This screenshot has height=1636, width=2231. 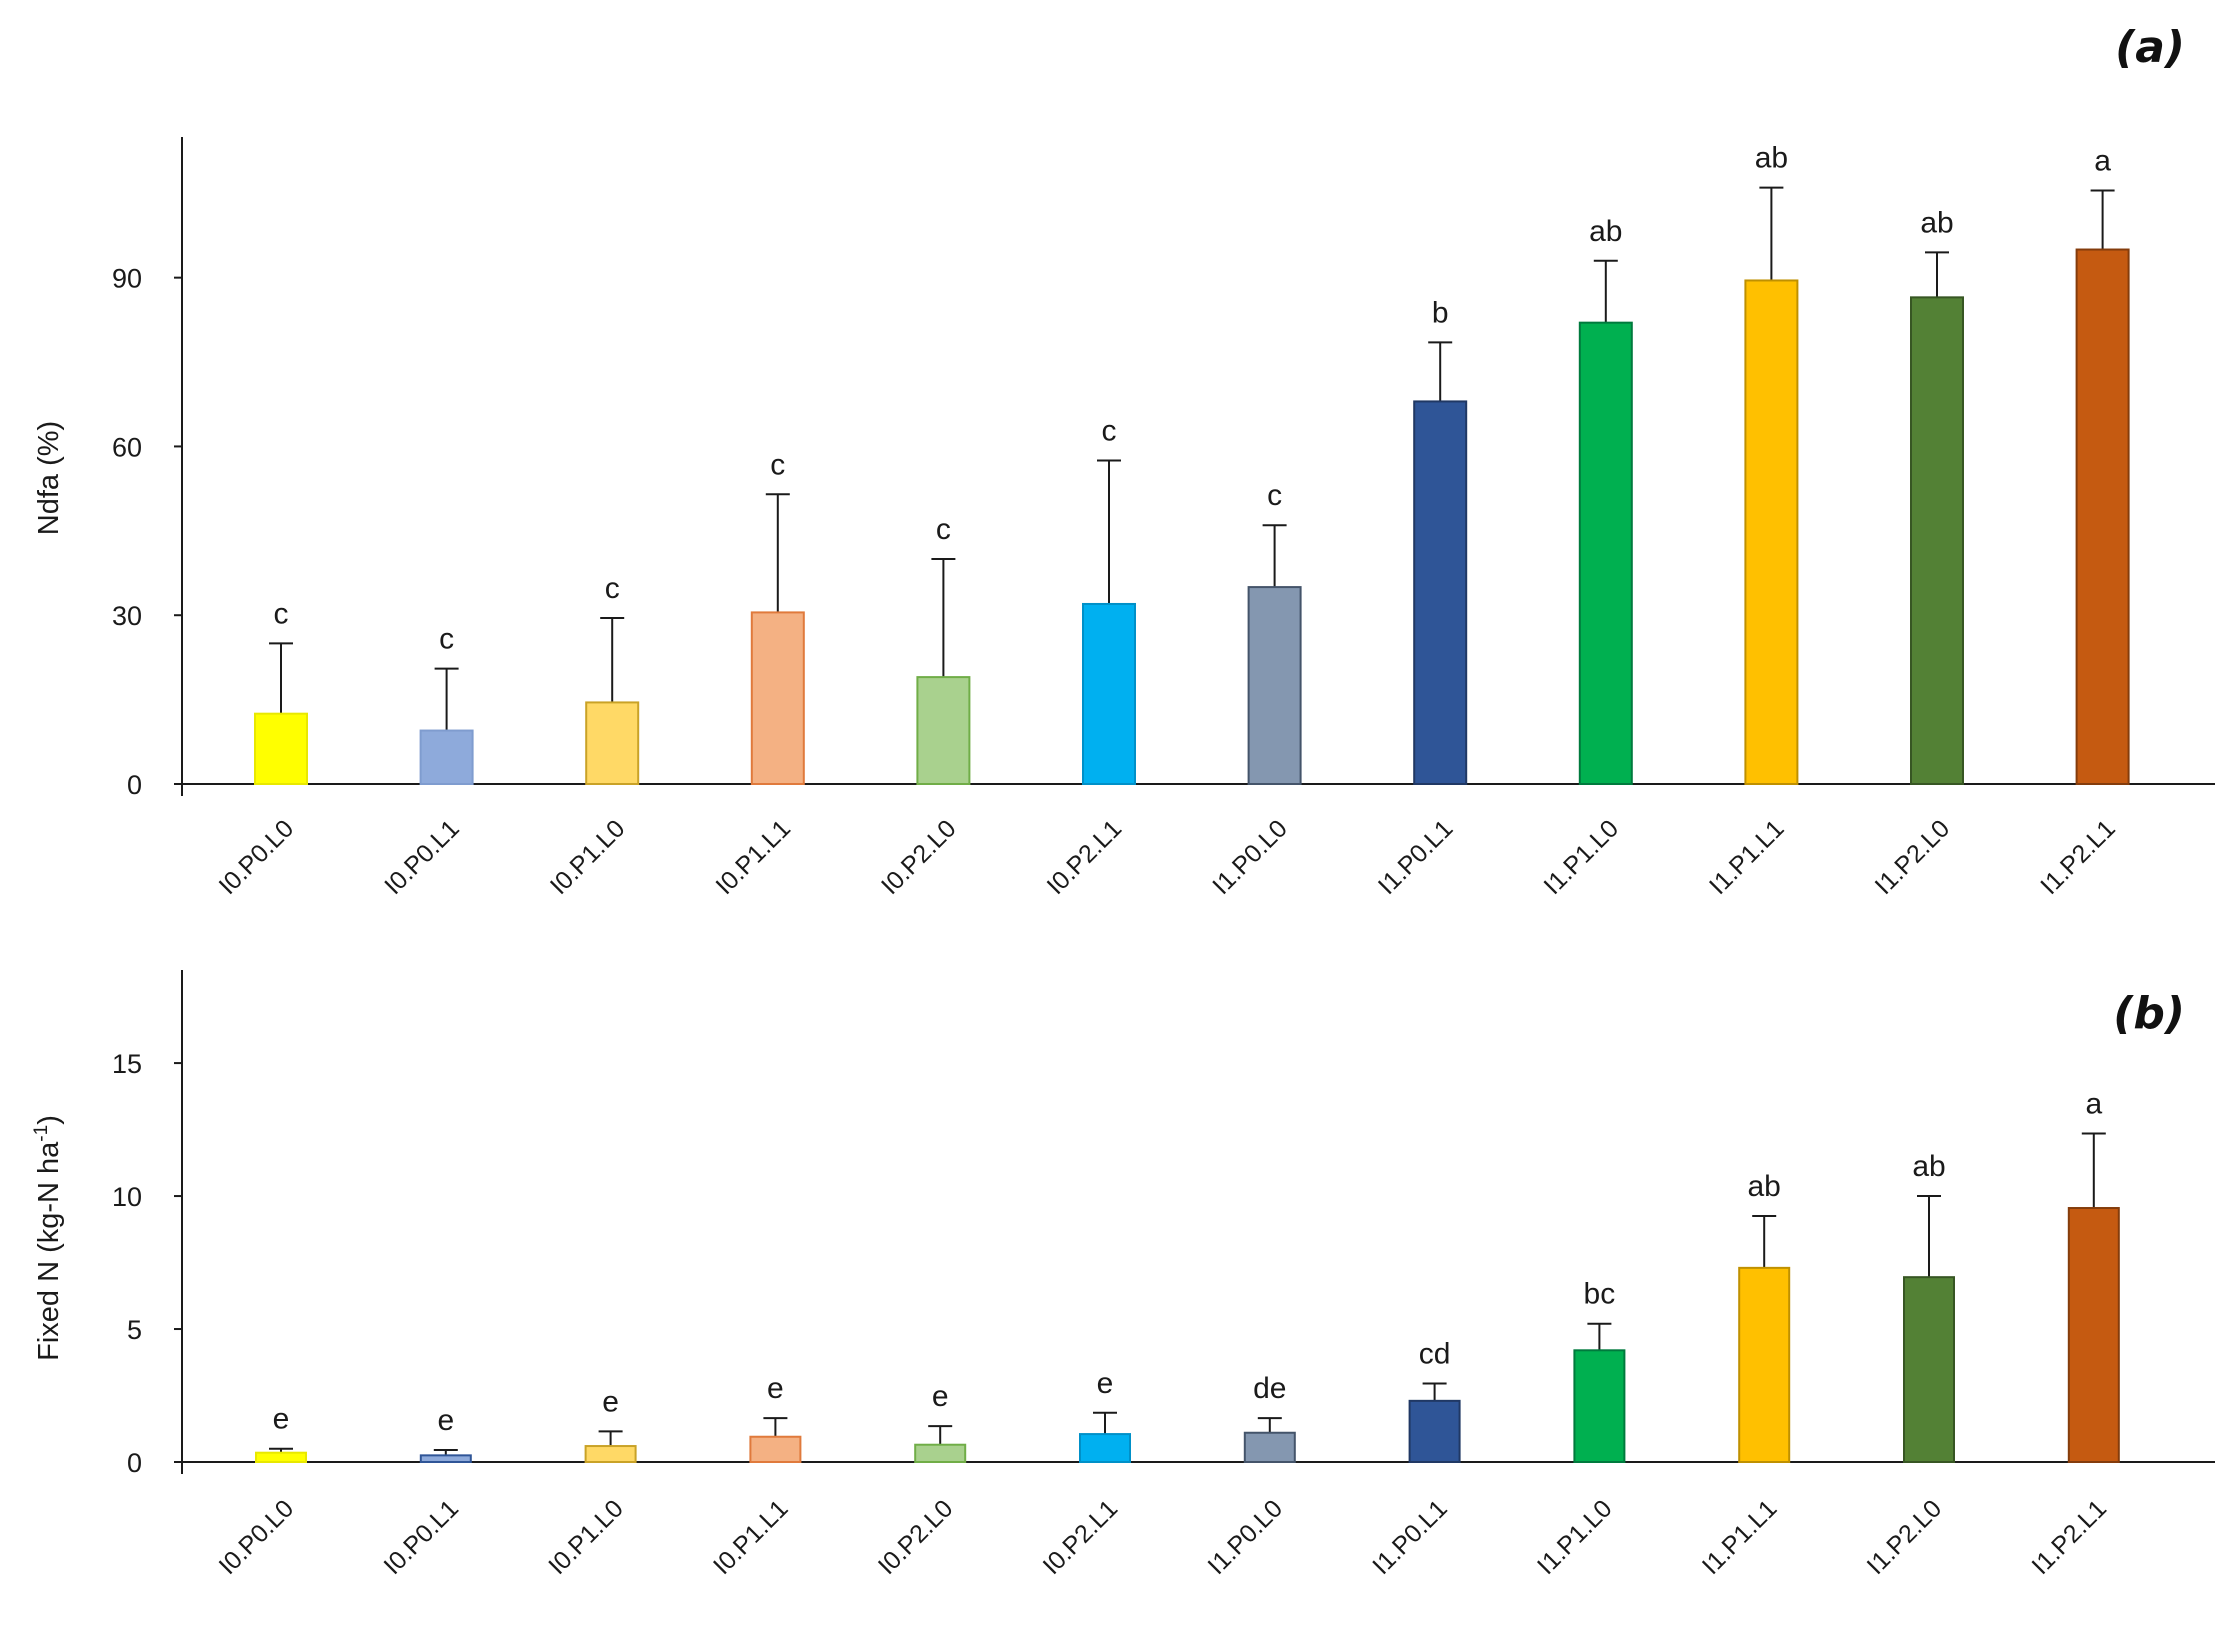 What do you see at coordinates (41, 1133) in the screenshot?
I see `panel-b-ylabel-sup: -1` at bounding box center [41, 1133].